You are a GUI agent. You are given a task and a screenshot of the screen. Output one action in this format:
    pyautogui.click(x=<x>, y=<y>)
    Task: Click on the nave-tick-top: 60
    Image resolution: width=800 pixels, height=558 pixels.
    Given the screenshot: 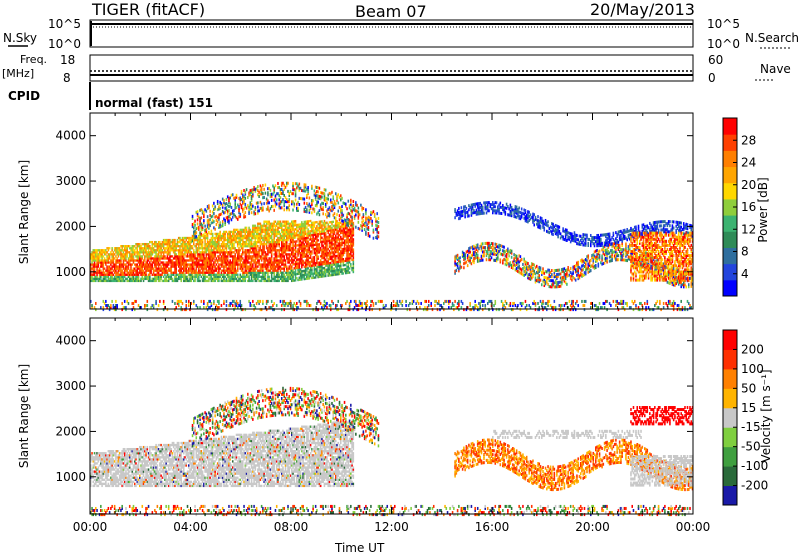 What is the action you would take?
    pyautogui.click(x=715, y=60)
    